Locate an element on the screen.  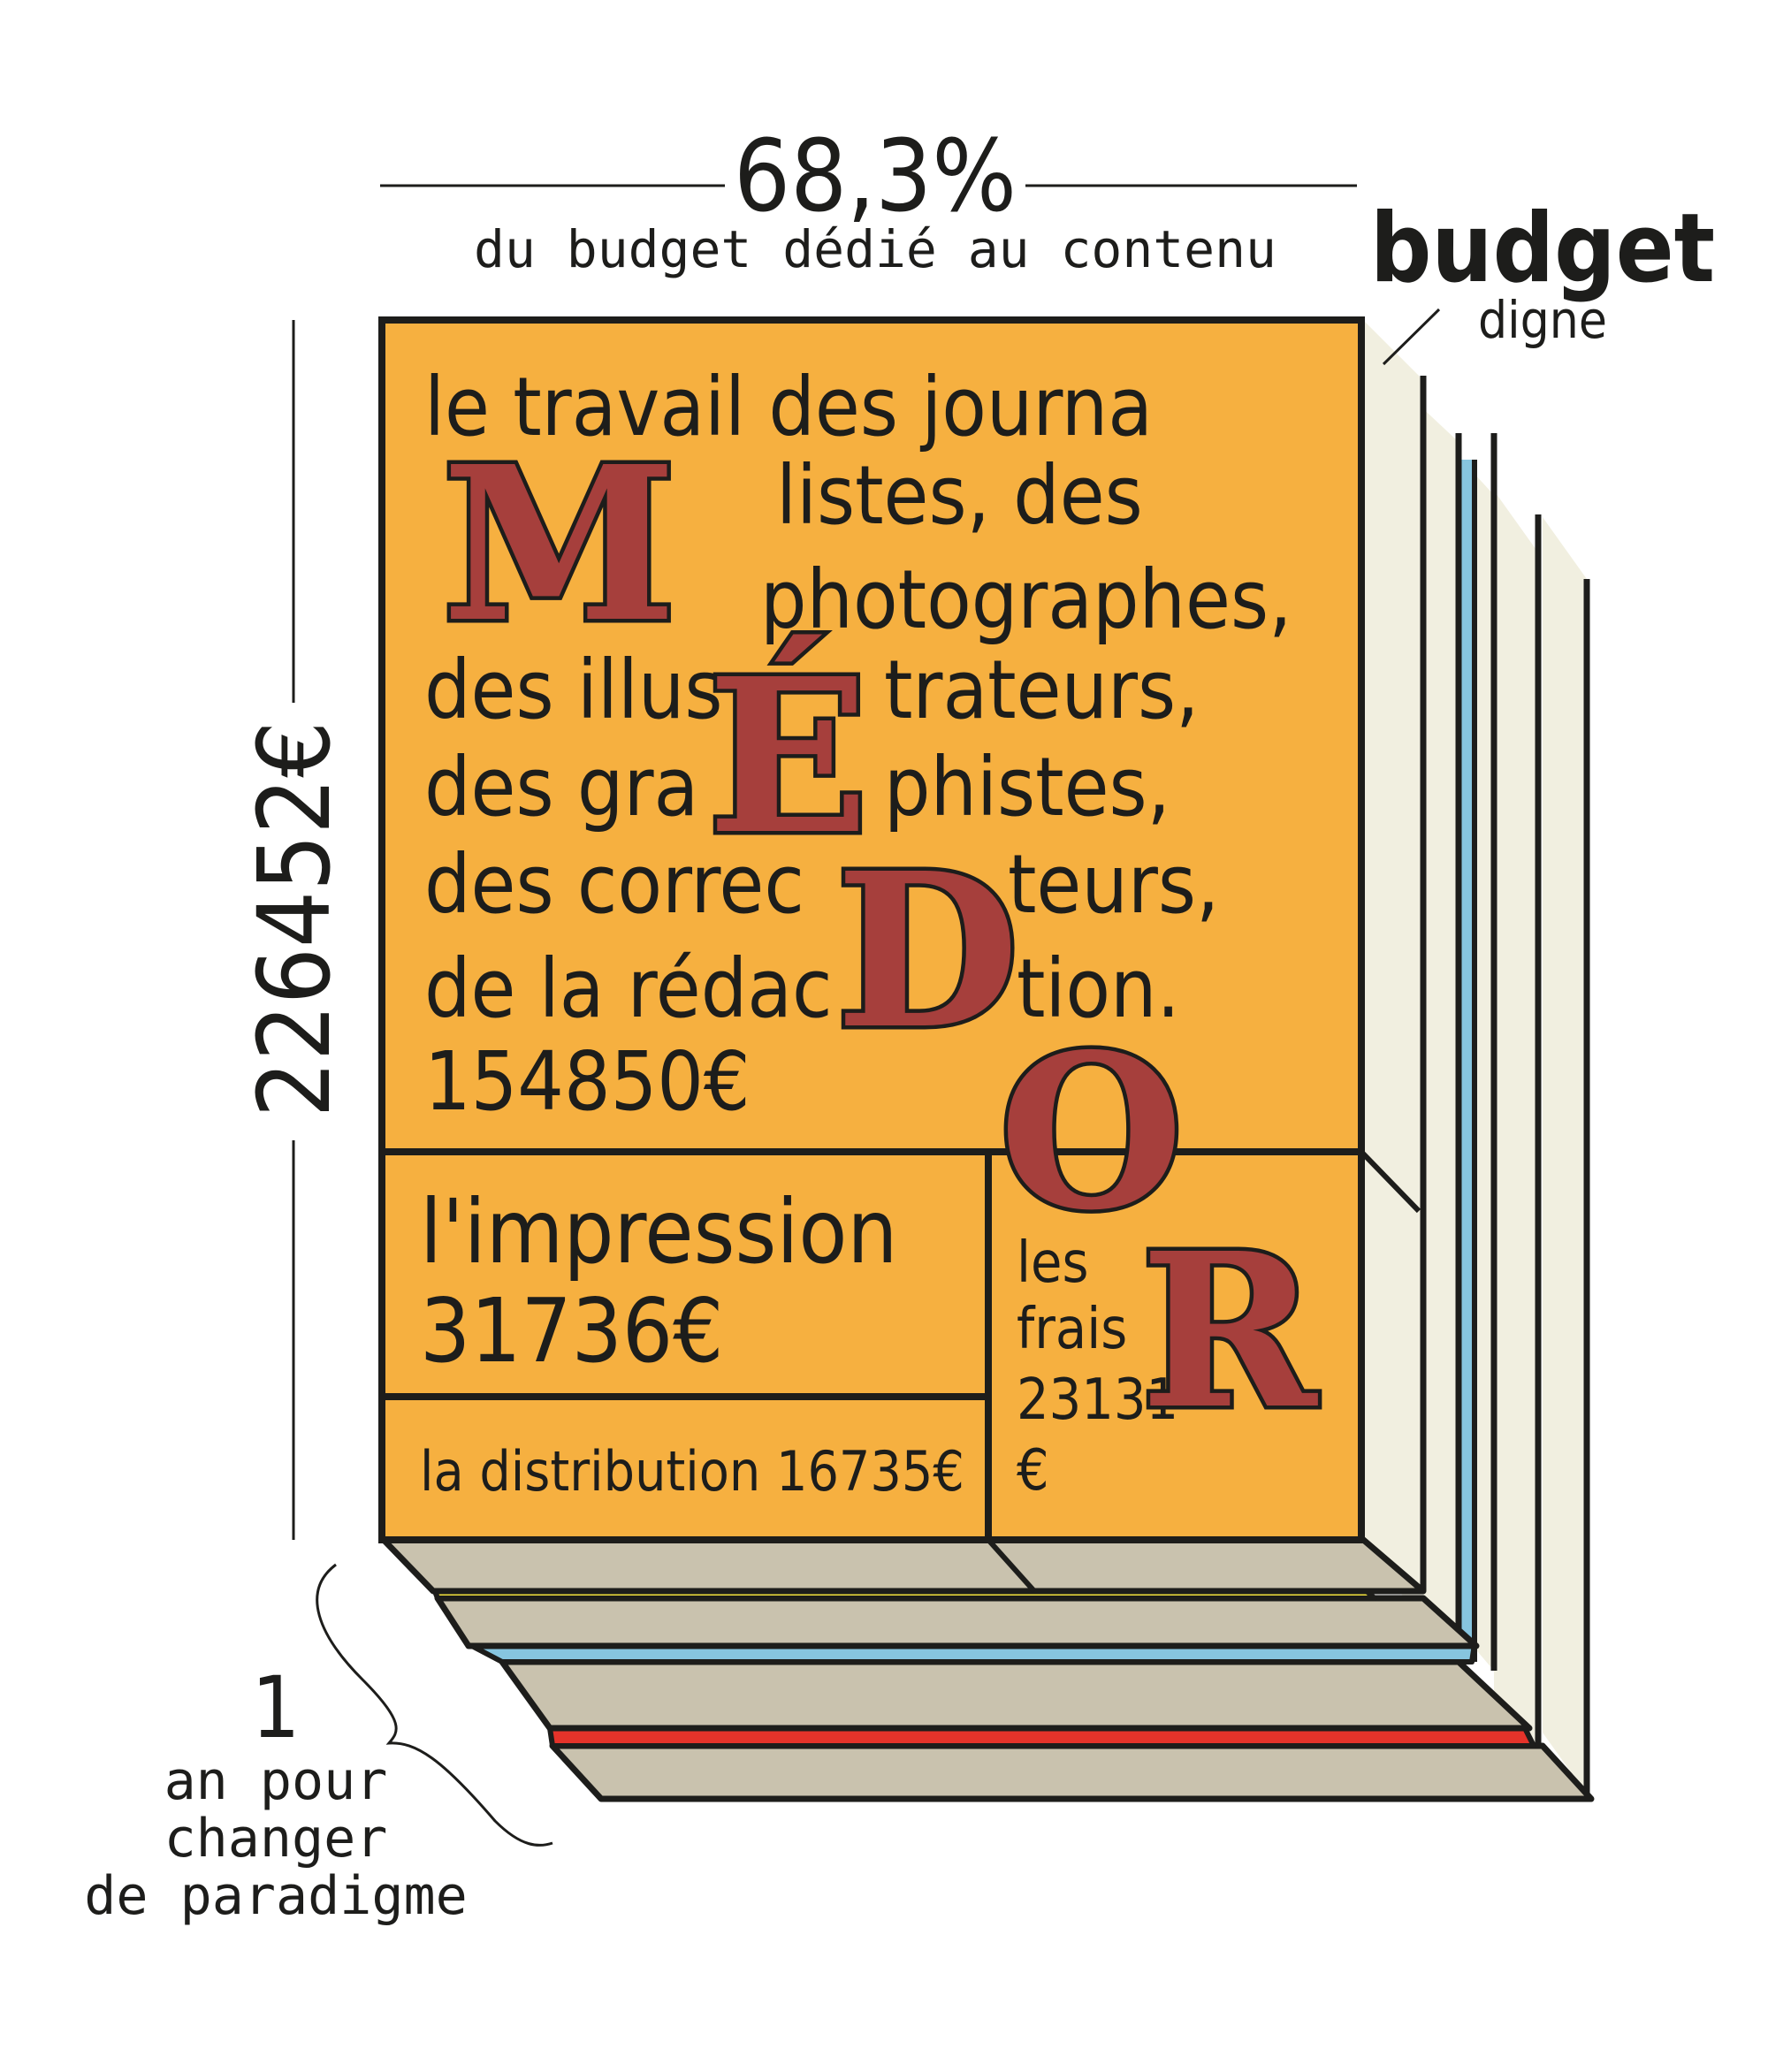
content-line-6b: teurs, is located at coordinates (1113, 884).